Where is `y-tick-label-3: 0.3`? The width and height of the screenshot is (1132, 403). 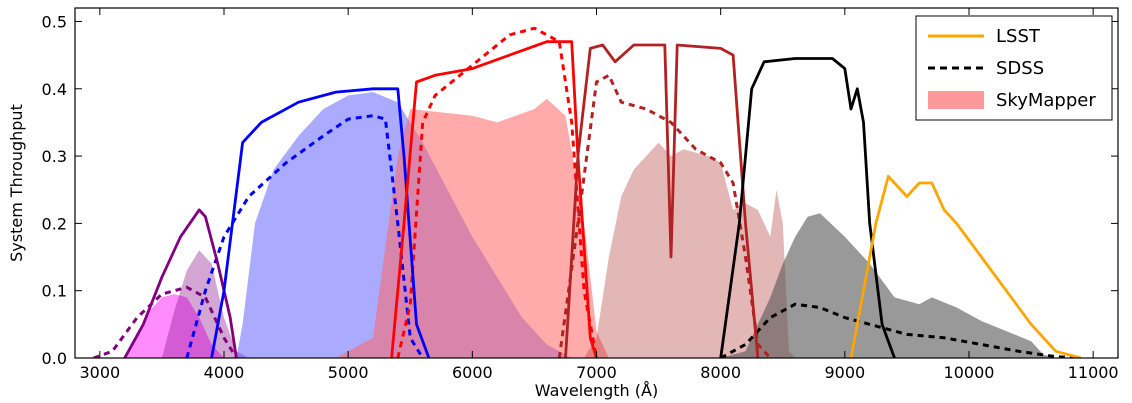
y-tick-label-3: 0.3 is located at coordinates (54, 156).